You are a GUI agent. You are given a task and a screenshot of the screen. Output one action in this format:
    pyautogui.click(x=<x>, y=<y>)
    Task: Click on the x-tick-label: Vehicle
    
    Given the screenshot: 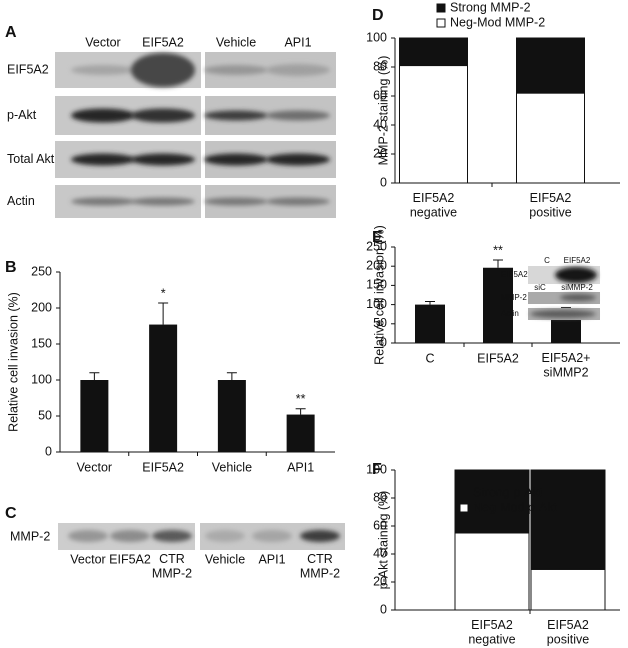 What is the action you would take?
    pyautogui.click(x=232, y=467)
    